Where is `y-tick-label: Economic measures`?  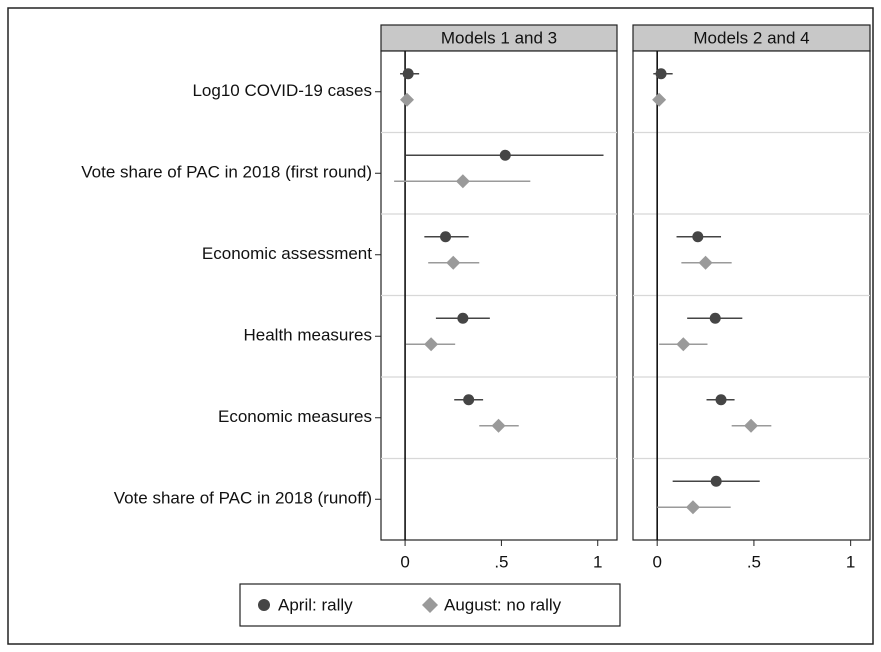
y-tick-label: Economic measures is located at coordinates (295, 416).